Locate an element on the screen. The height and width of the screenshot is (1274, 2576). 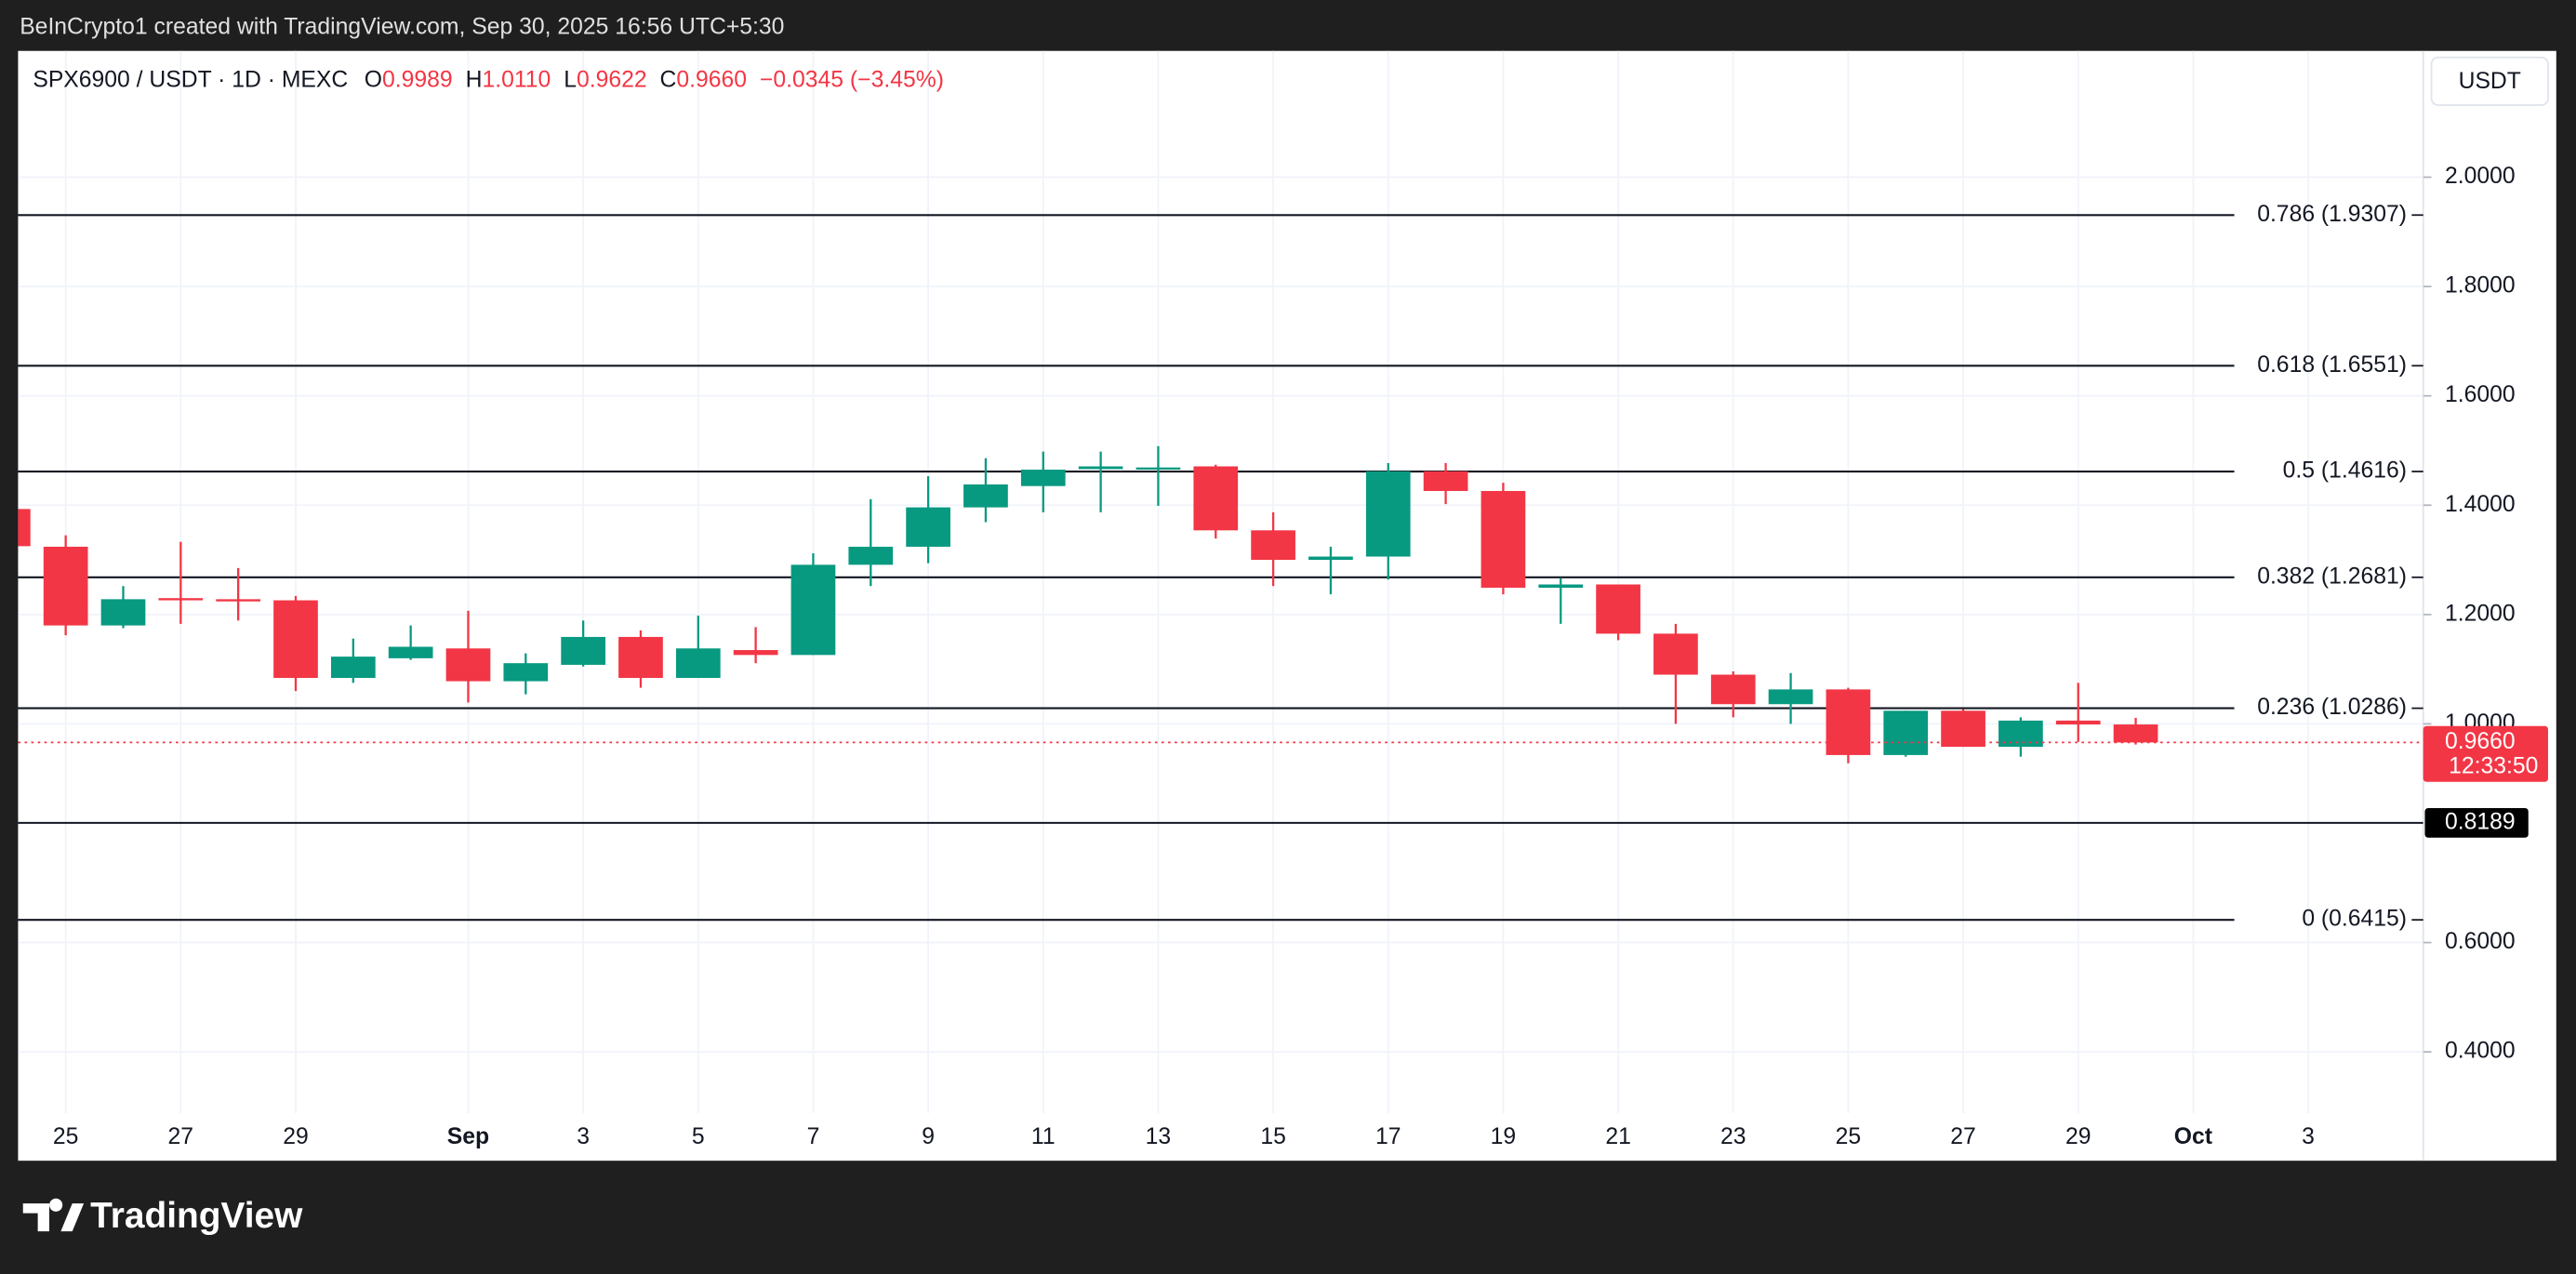
fib-label: 0.236 (1.0286) is located at coordinates (2332, 707).